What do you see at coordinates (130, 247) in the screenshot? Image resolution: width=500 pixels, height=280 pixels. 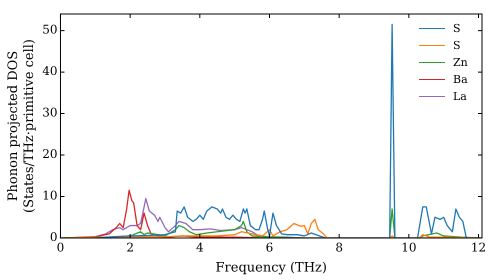 I see `x-tick-label: 2` at bounding box center [130, 247].